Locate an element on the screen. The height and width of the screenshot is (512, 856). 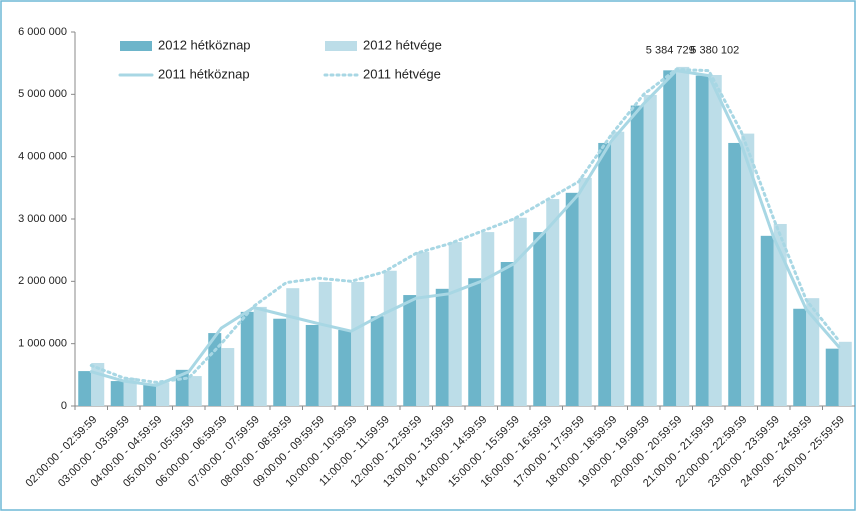
y-tick-label: 0 is located at coordinates (64, 406).